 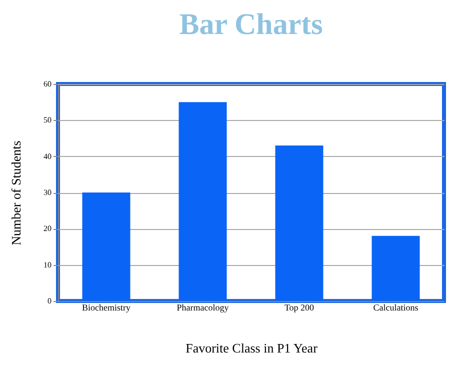 What do you see at coordinates (106, 307) in the screenshot?
I see `x-tick-label: Biochemistry` at bounding box center [106, 307].